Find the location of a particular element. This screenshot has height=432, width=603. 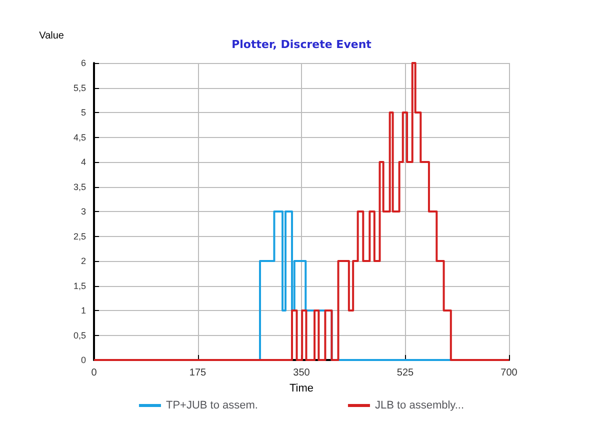

x-tick-label: 525 is located at coordinates (405, 373).